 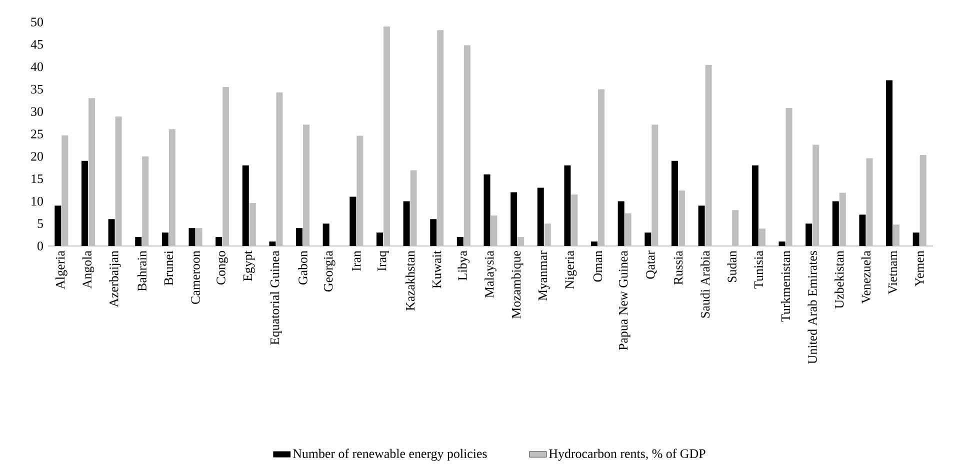 What do you see at coordinates (276, 297) in the screenshot?
I see `x-tick-label: Equatorial Guinea` at bounding box center [276, 297].